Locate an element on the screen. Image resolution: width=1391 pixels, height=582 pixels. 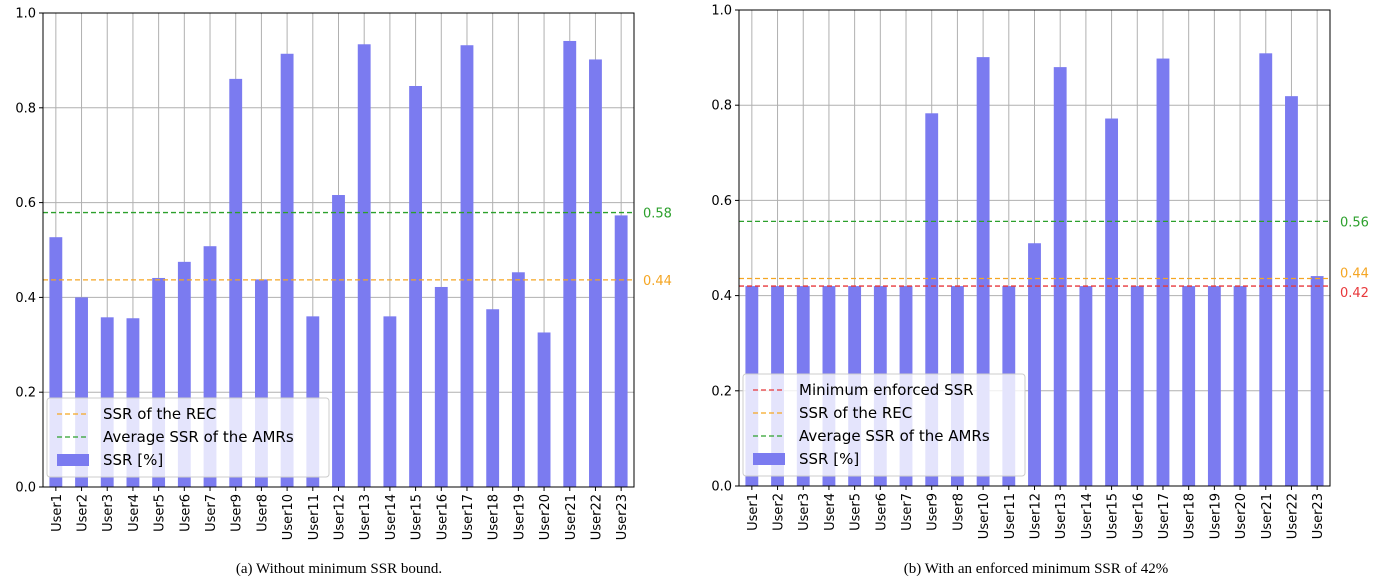
reference-line-label: 0.58 is located at coordinates (657, 214).